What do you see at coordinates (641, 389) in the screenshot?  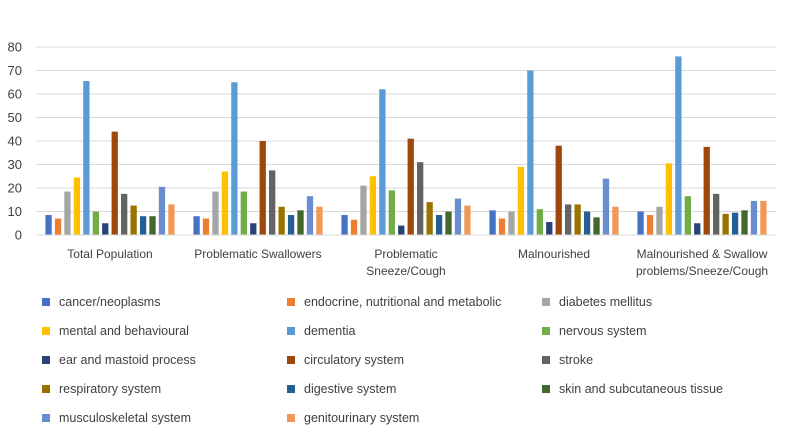 I see `legend-label: skin and subcutaneous tissue` at bounding box center [641, 389].